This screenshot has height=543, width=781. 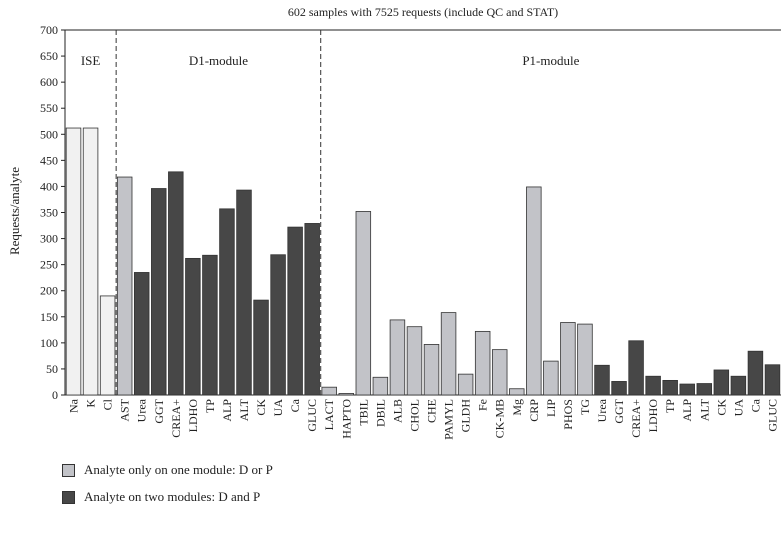 I want to click on bar-k, so click(x=90, y=261).